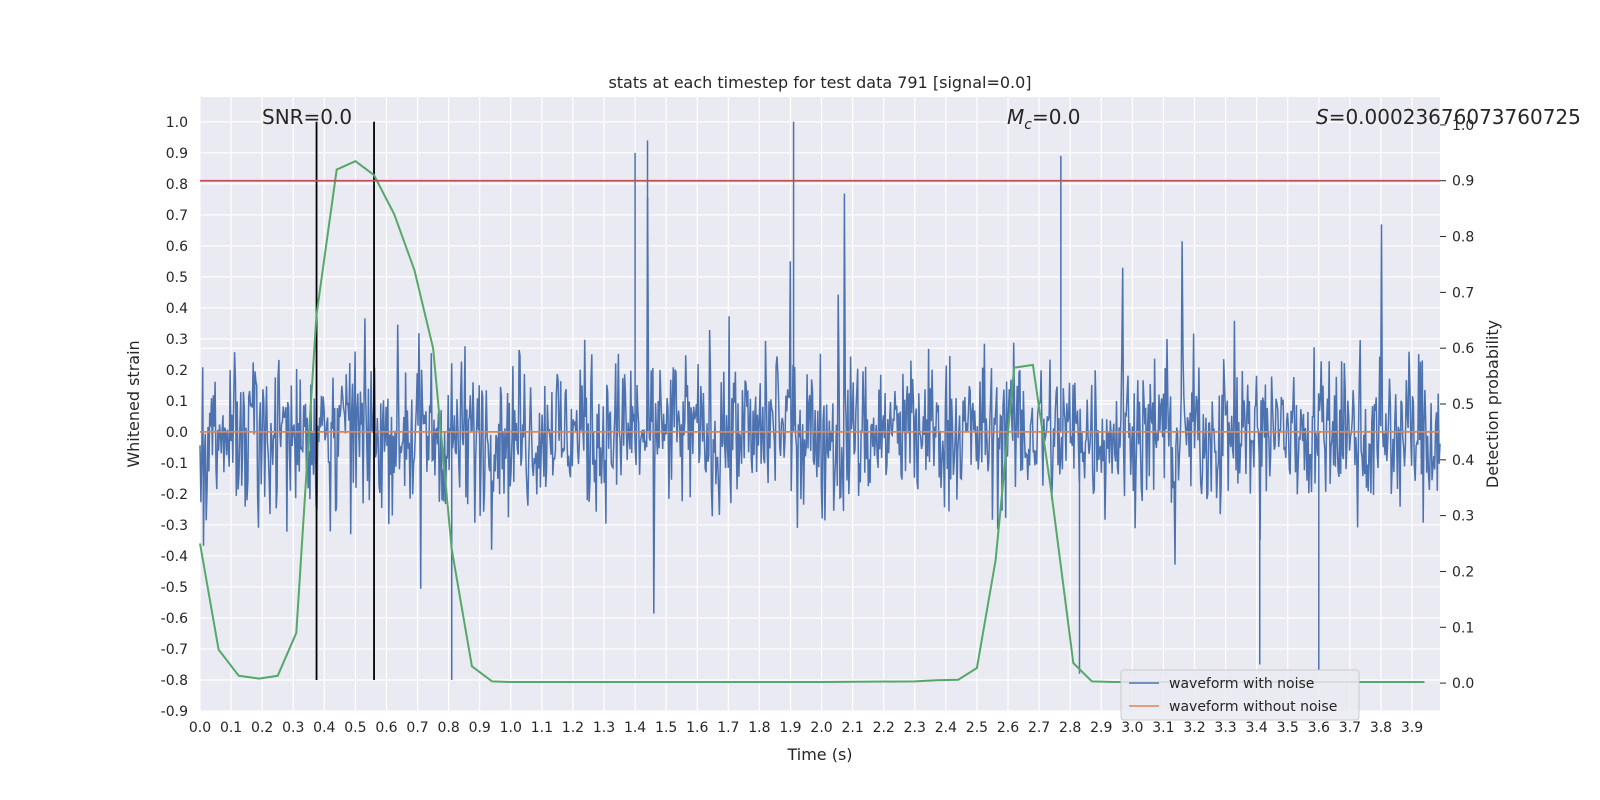  What do you see at coordinates (417, 728) in the screenshot?
I see `x-tick-label-7: 0.7` at bounding box center [417, 728].